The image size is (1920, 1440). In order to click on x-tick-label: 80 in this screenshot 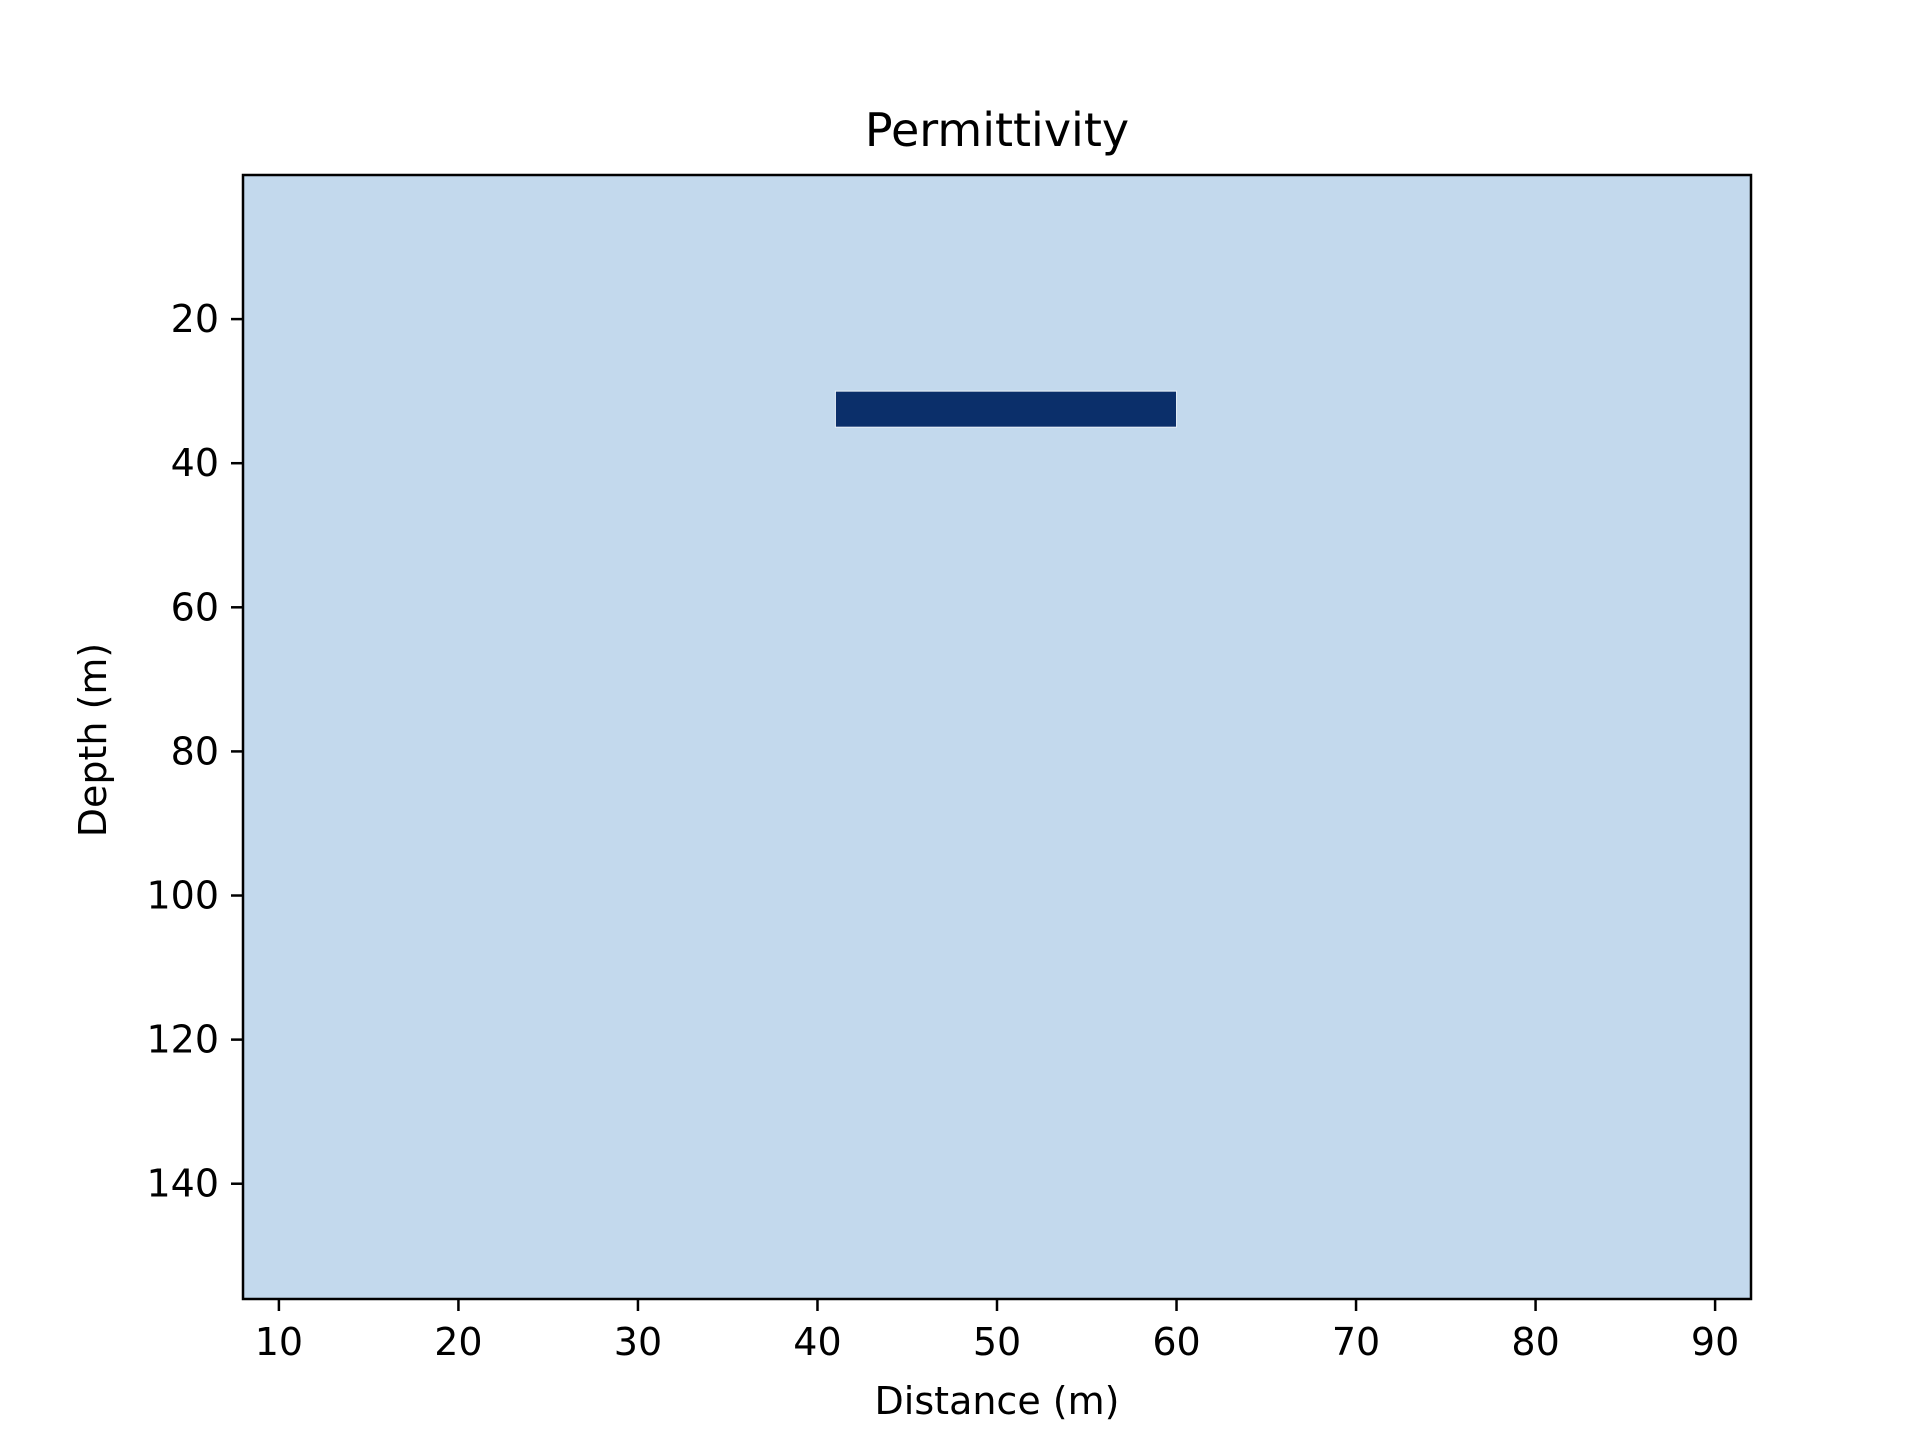, I will do `click(1535, 1342)`.